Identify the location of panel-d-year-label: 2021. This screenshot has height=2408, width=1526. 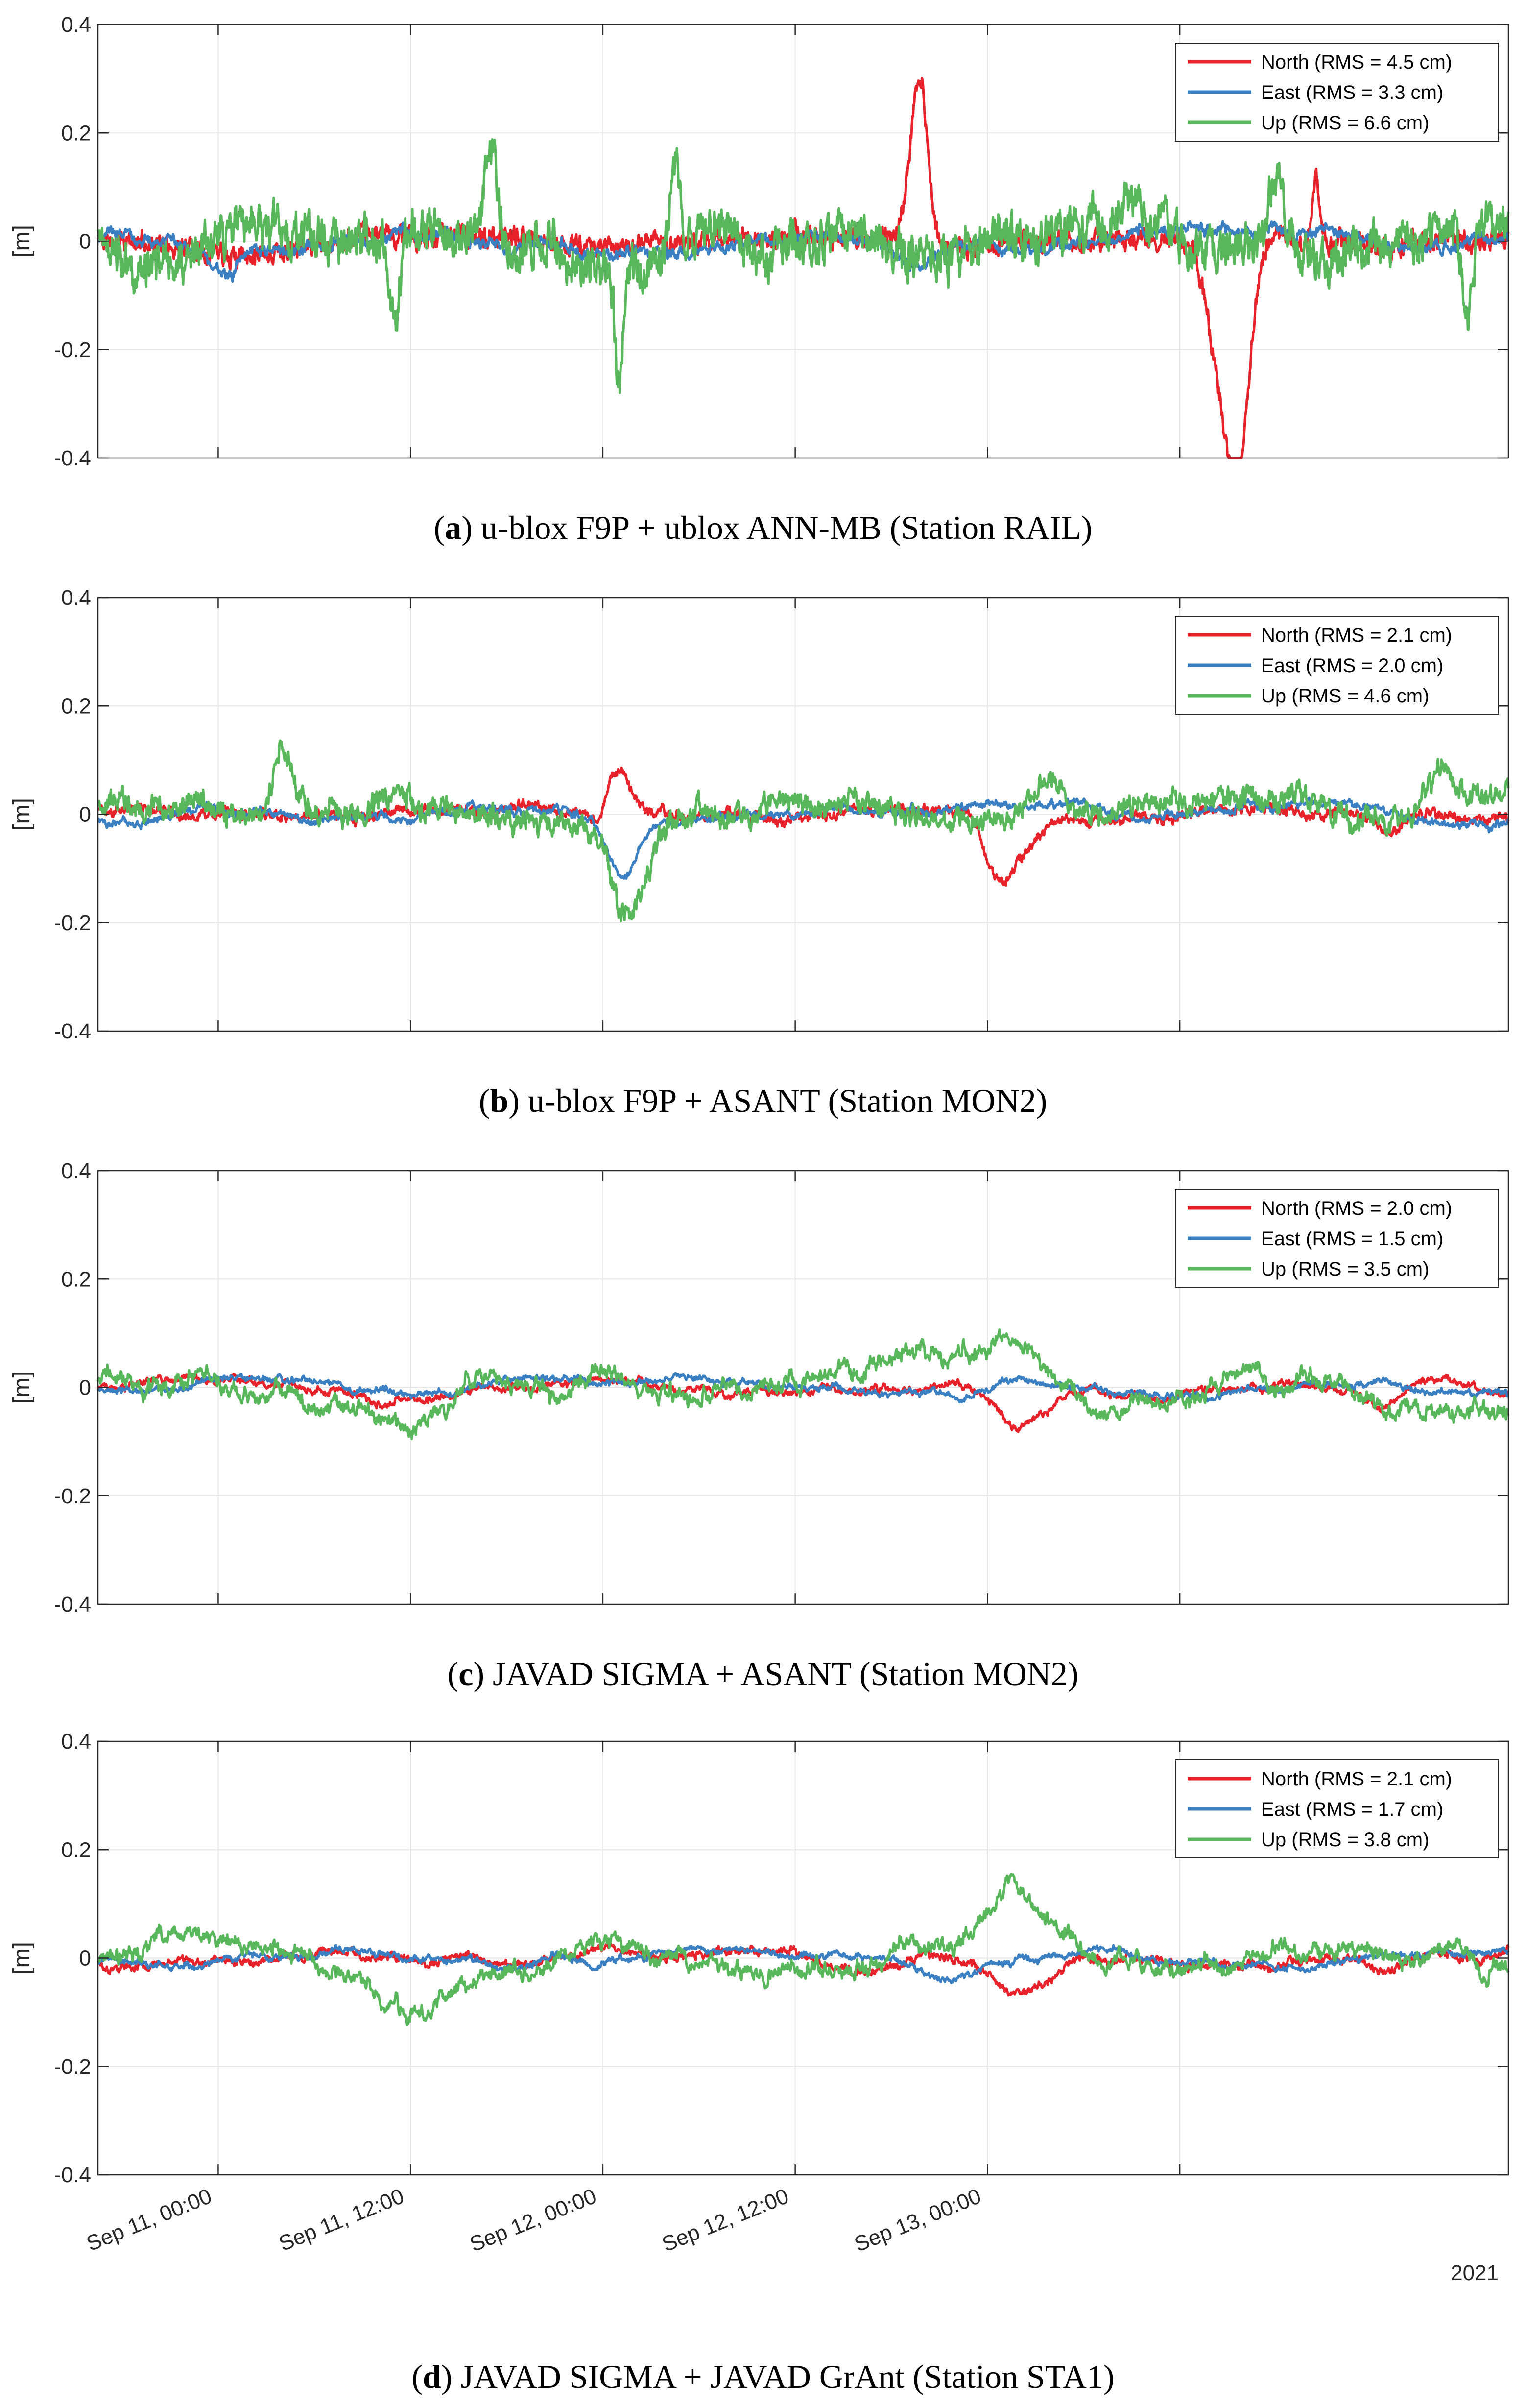
(1475, 2273).